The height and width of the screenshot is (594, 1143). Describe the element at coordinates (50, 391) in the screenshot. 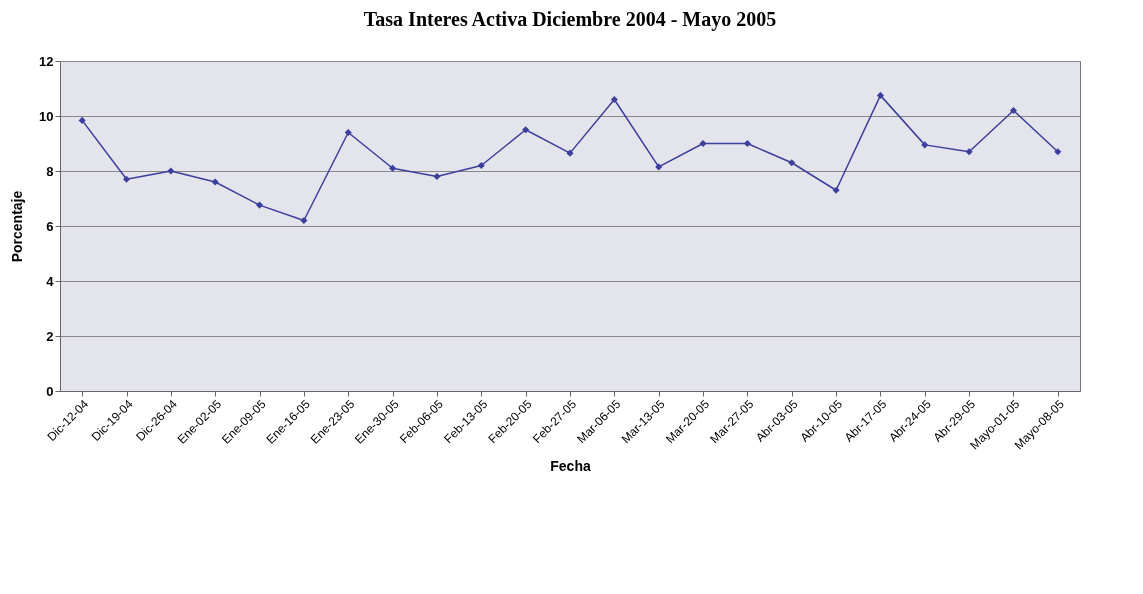

I see `y-tick-label: 0` at that location.